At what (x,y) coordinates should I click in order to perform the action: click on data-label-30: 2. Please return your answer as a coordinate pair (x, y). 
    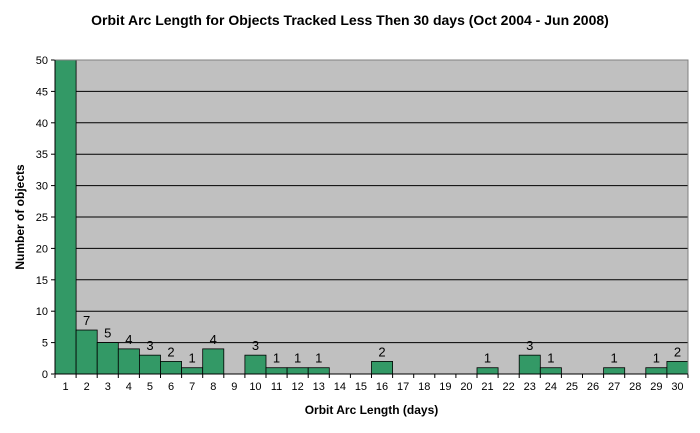
    Looking at the image, I should click on (677, 351).